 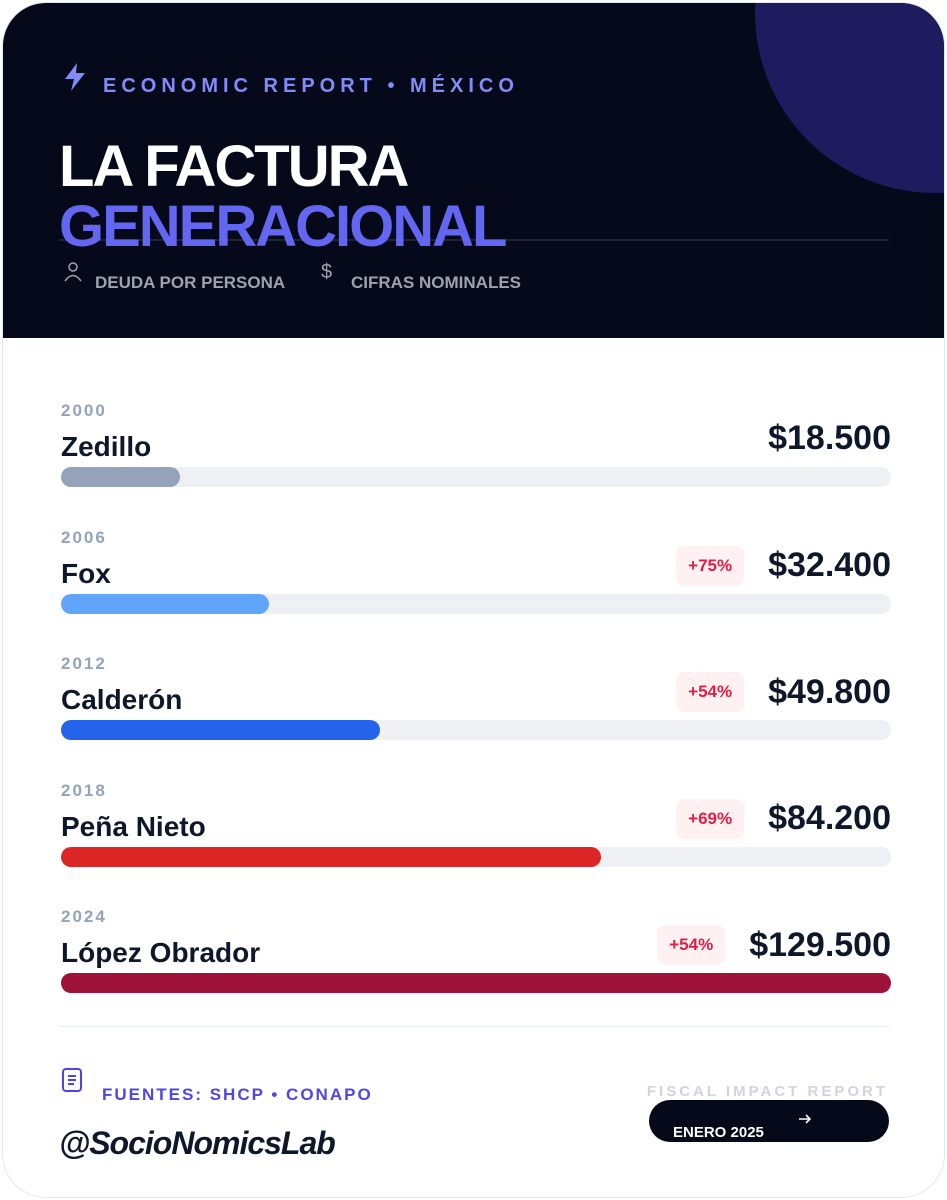 I want to click on doc-icon, so click(x=72, y=1080).